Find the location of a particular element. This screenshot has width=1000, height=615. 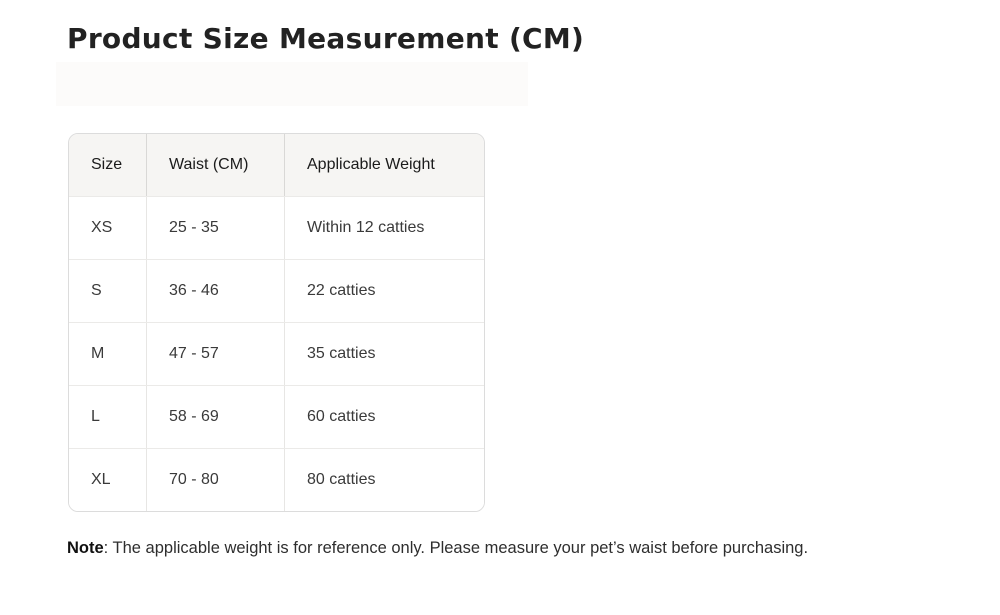

note-label: Note is located at coordinates (85, 548).